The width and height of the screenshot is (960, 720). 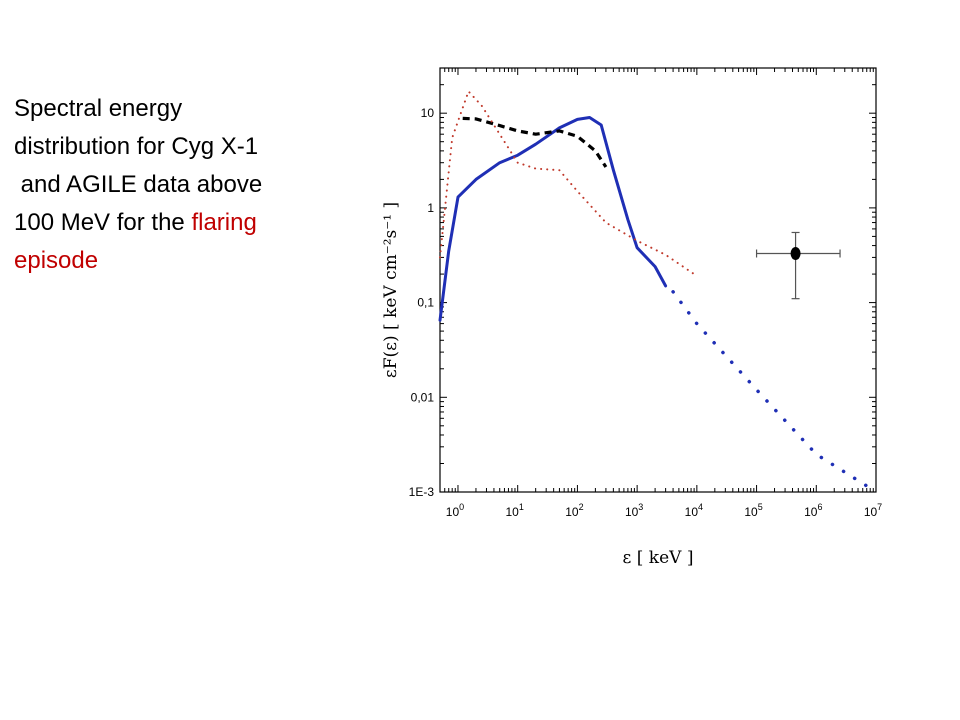 What do you see at coordinates (136, 146) in the screenshot?
I see `caption-line-2: distribution for Cyg X-1` at bounding box center [136, 146].